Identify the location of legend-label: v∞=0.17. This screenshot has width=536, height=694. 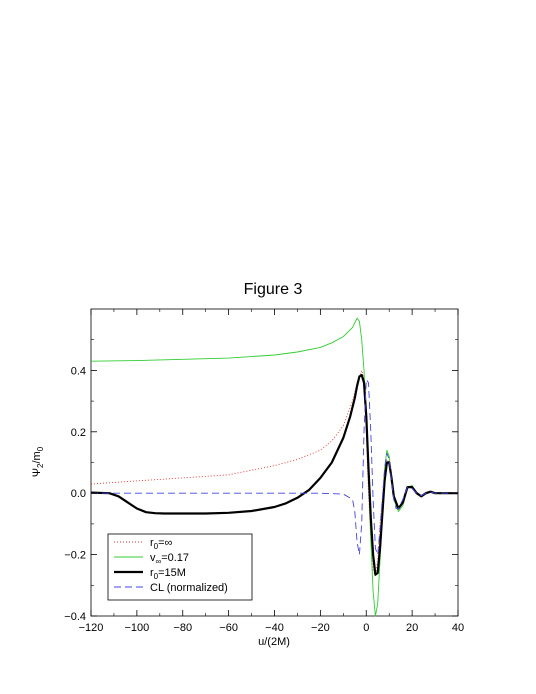
(169, 559).